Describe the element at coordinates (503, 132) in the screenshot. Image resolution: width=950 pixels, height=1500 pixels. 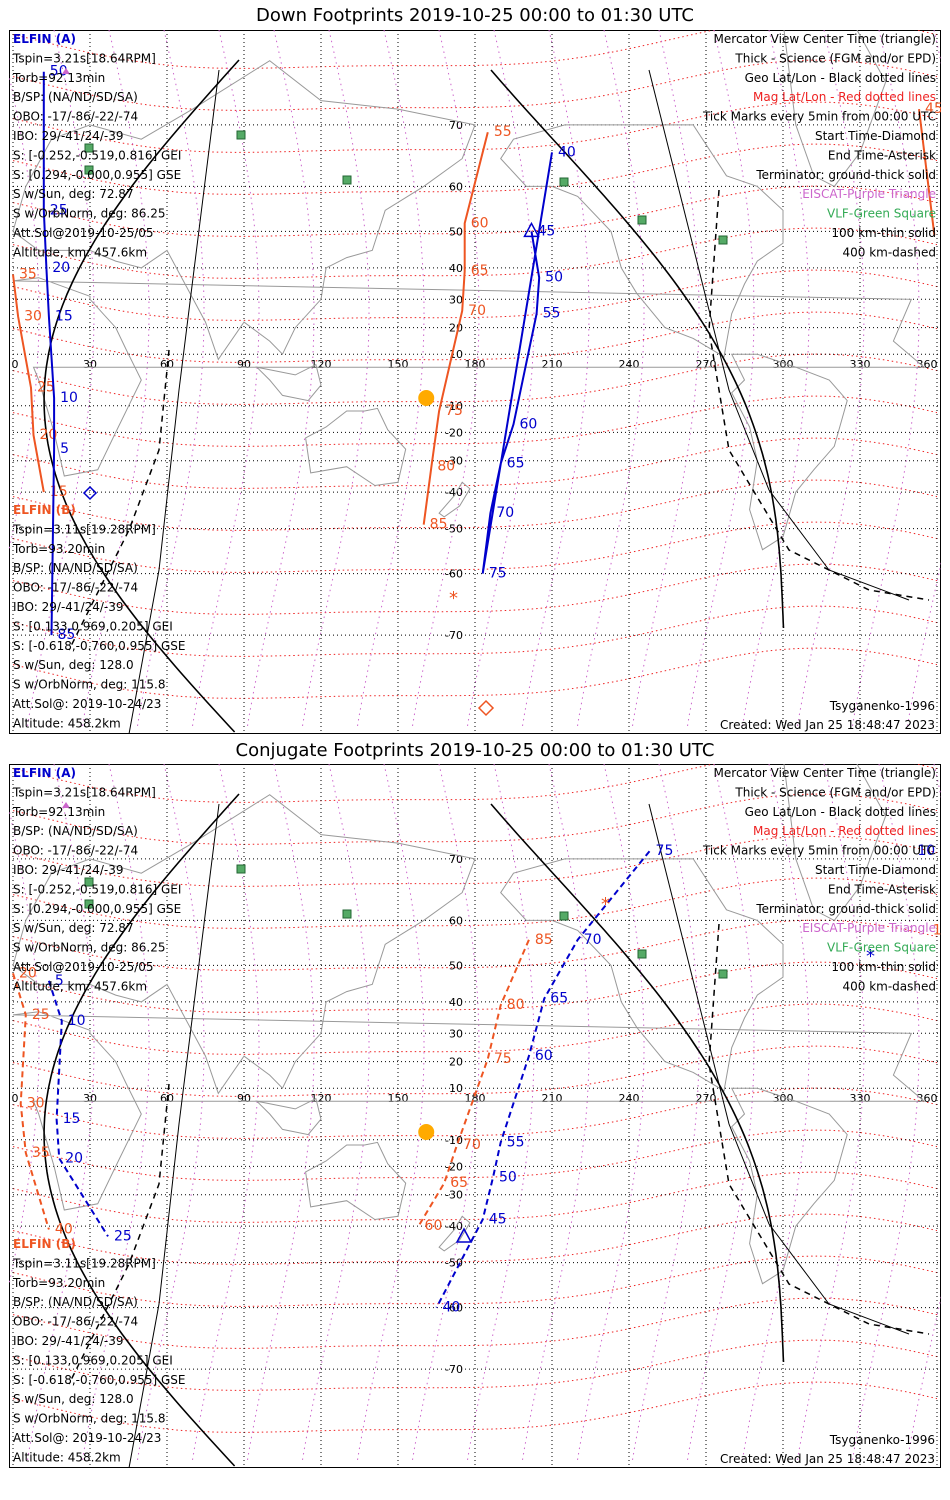
I see `elfin-b-tick-label: 55` at that location.